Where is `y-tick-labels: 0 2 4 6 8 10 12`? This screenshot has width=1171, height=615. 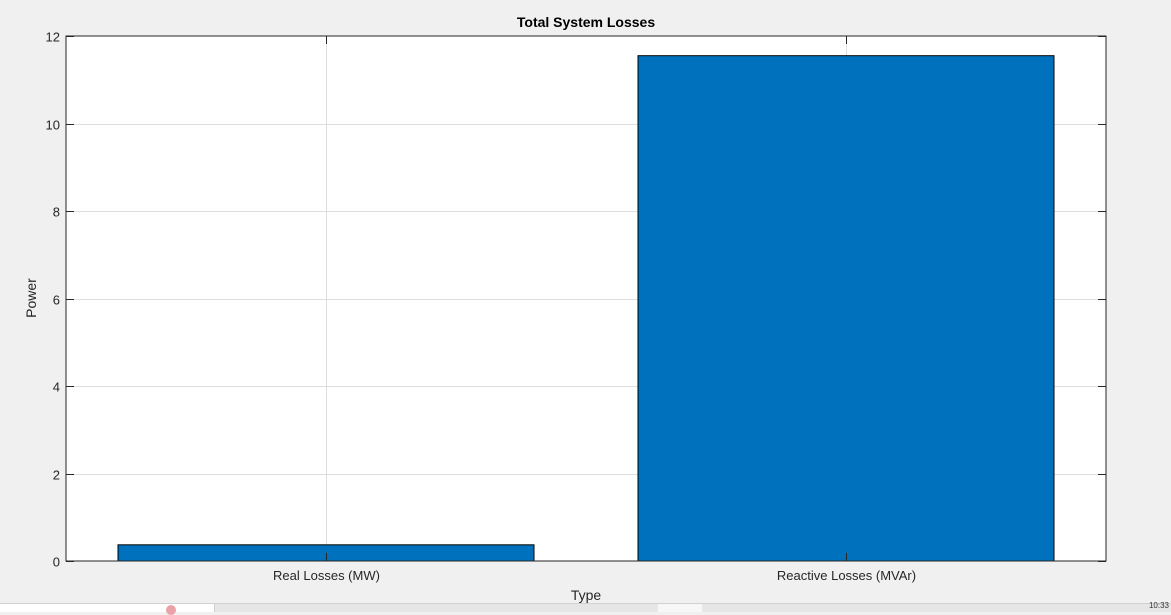 y-tick-labels: 0 2 4 6 8 10 12 is located at coordinates (53, 300).